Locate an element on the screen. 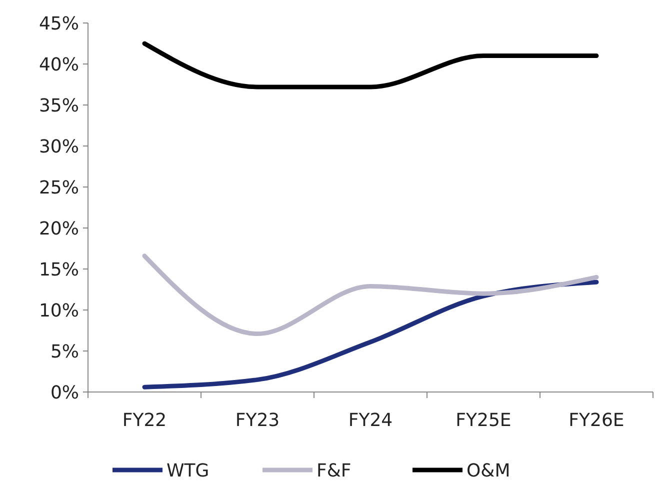  legend-label: F&F is located at coordinates (334, 471).